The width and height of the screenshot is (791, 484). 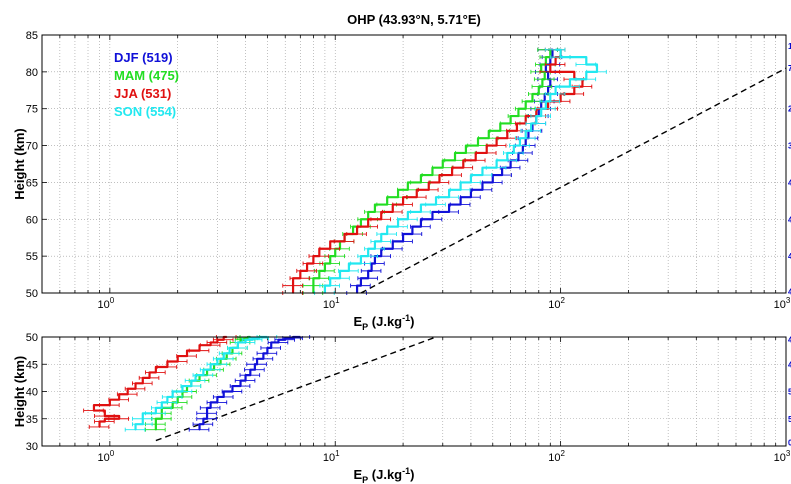 What do you see at coordinates (142, 93) in the screenshot?
I see `legend-entry-JJA: JJA (531)` at bounding box center [142, 93].